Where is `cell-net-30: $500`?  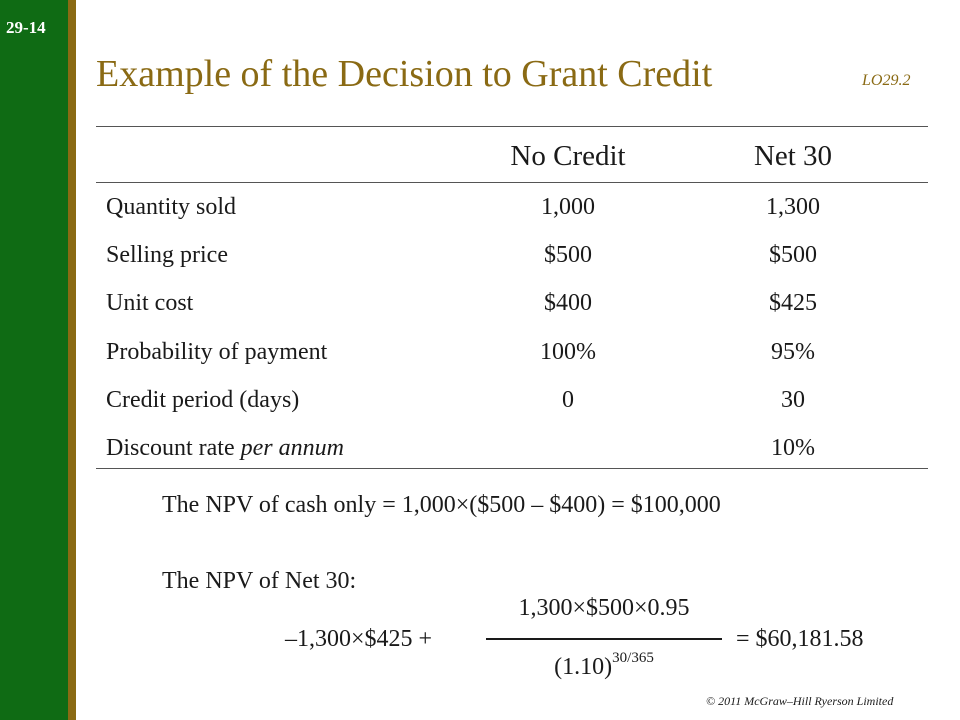 cell-net-30: $500 is located at coordinates (793, 255).